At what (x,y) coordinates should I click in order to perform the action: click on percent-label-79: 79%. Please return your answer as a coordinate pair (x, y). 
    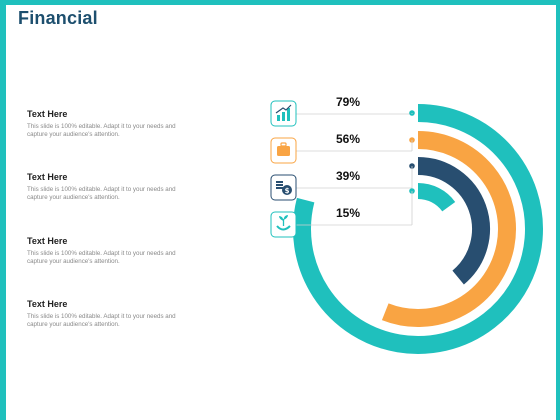
    Looking at the image, I should click on (348, 102).